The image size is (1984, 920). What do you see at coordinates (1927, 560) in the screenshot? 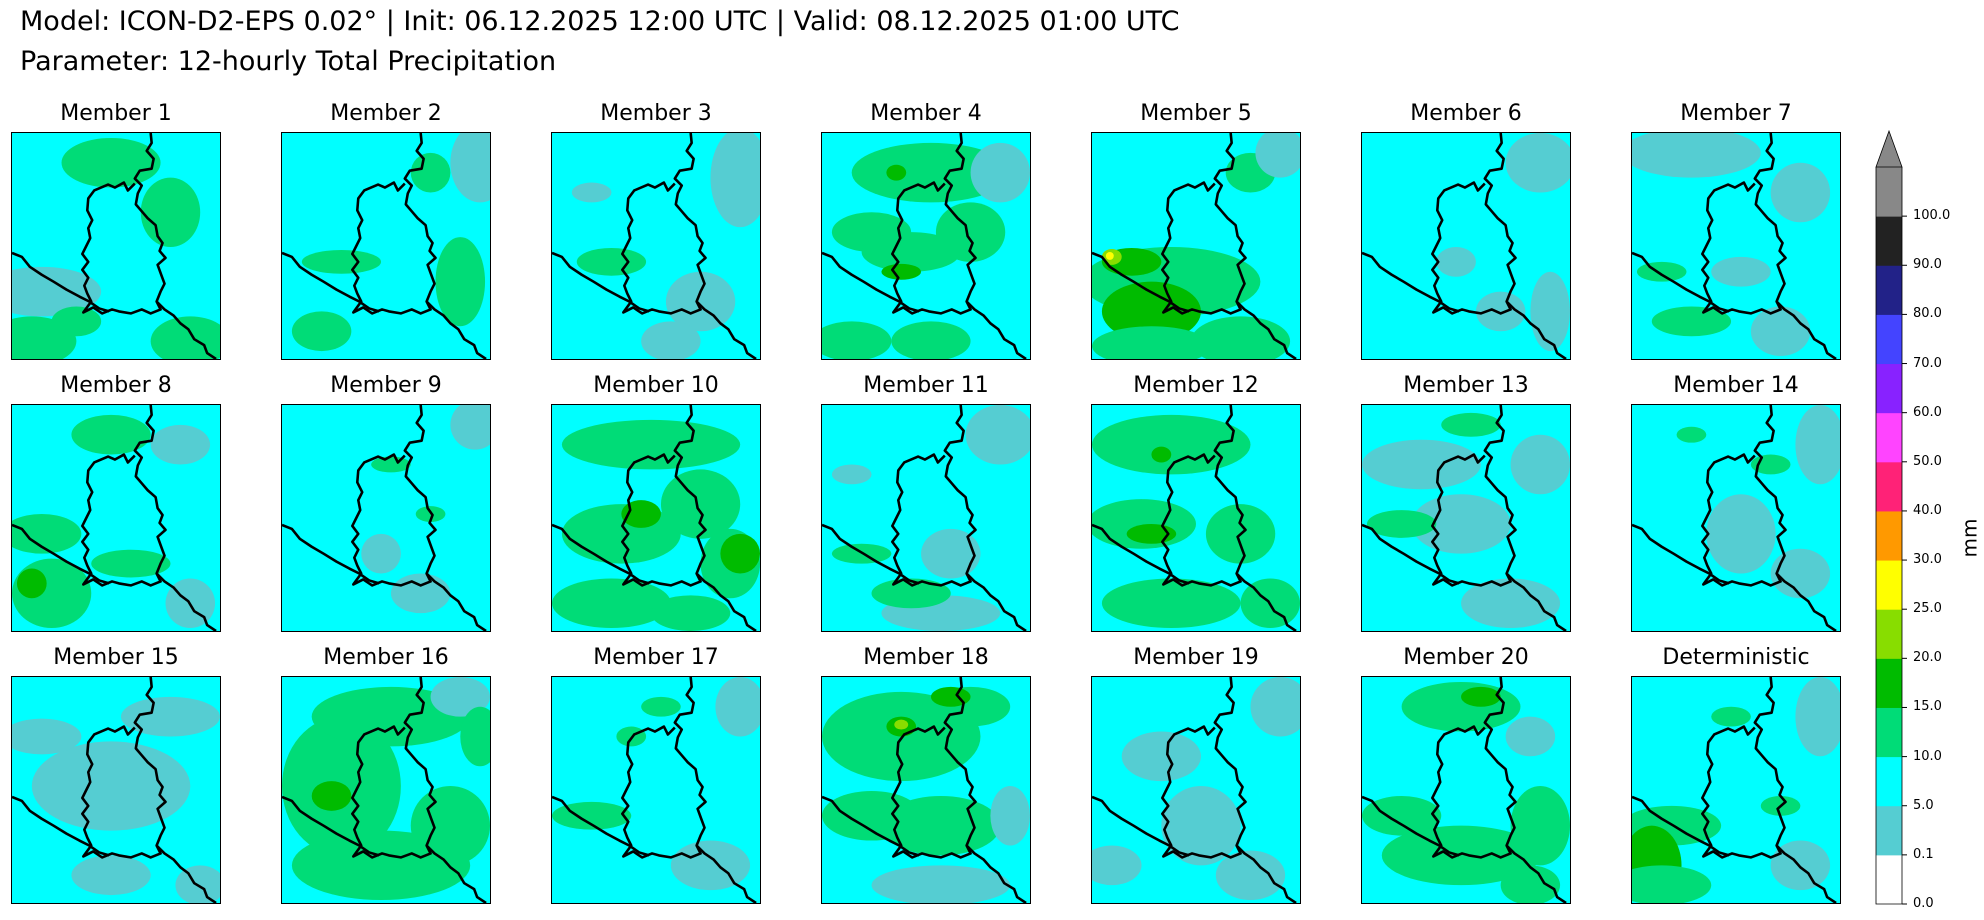
I see `colorbar-tick-label: 30.0` at bounding box center [1927, 560].